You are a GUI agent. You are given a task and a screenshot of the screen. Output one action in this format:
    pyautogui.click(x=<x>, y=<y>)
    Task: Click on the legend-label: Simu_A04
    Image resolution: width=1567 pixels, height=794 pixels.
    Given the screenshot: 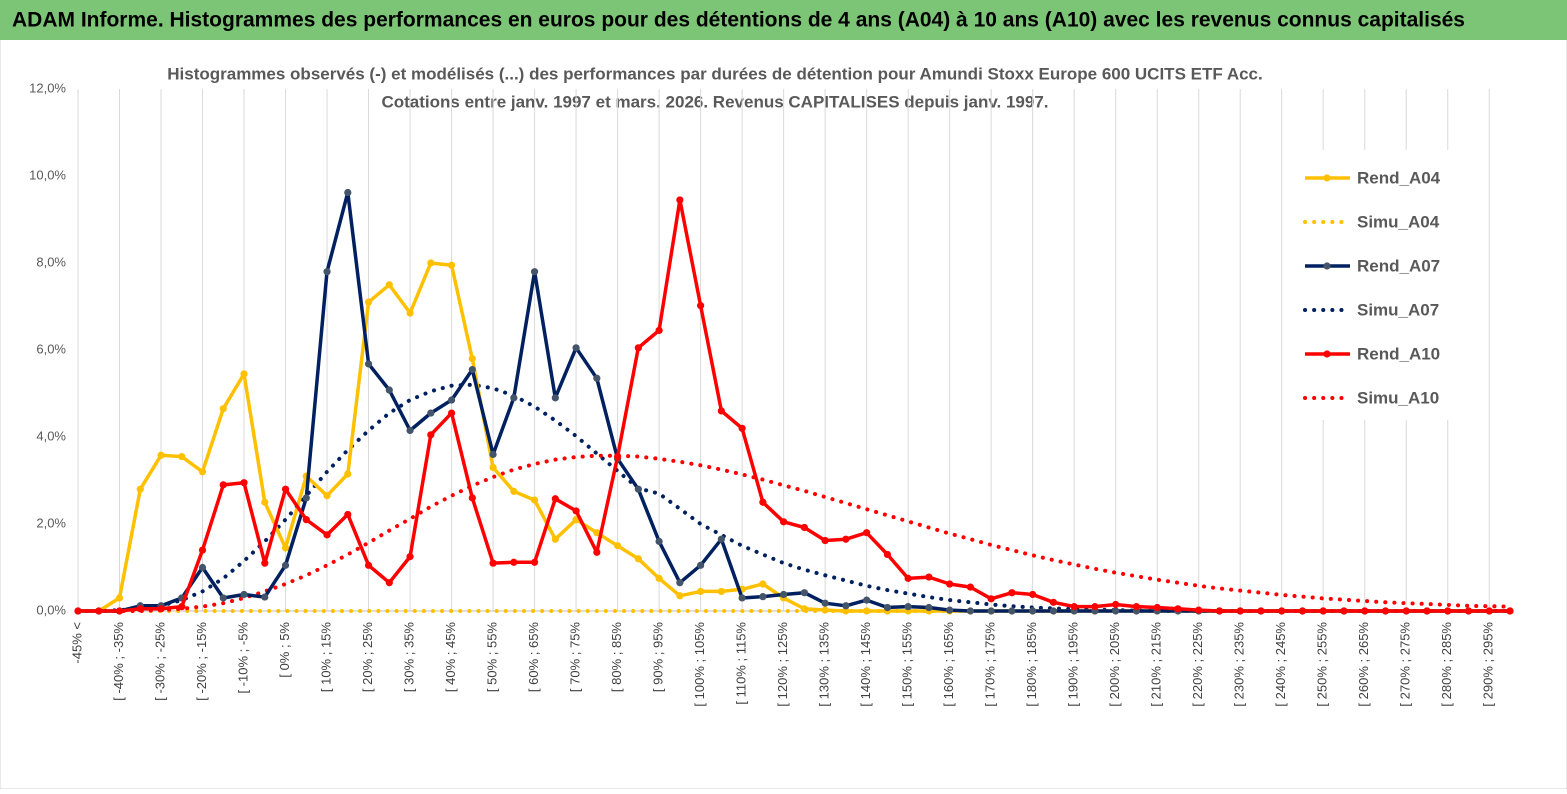 What is the action you would take?
    pyautogui.click(x=1398, y=221)
    